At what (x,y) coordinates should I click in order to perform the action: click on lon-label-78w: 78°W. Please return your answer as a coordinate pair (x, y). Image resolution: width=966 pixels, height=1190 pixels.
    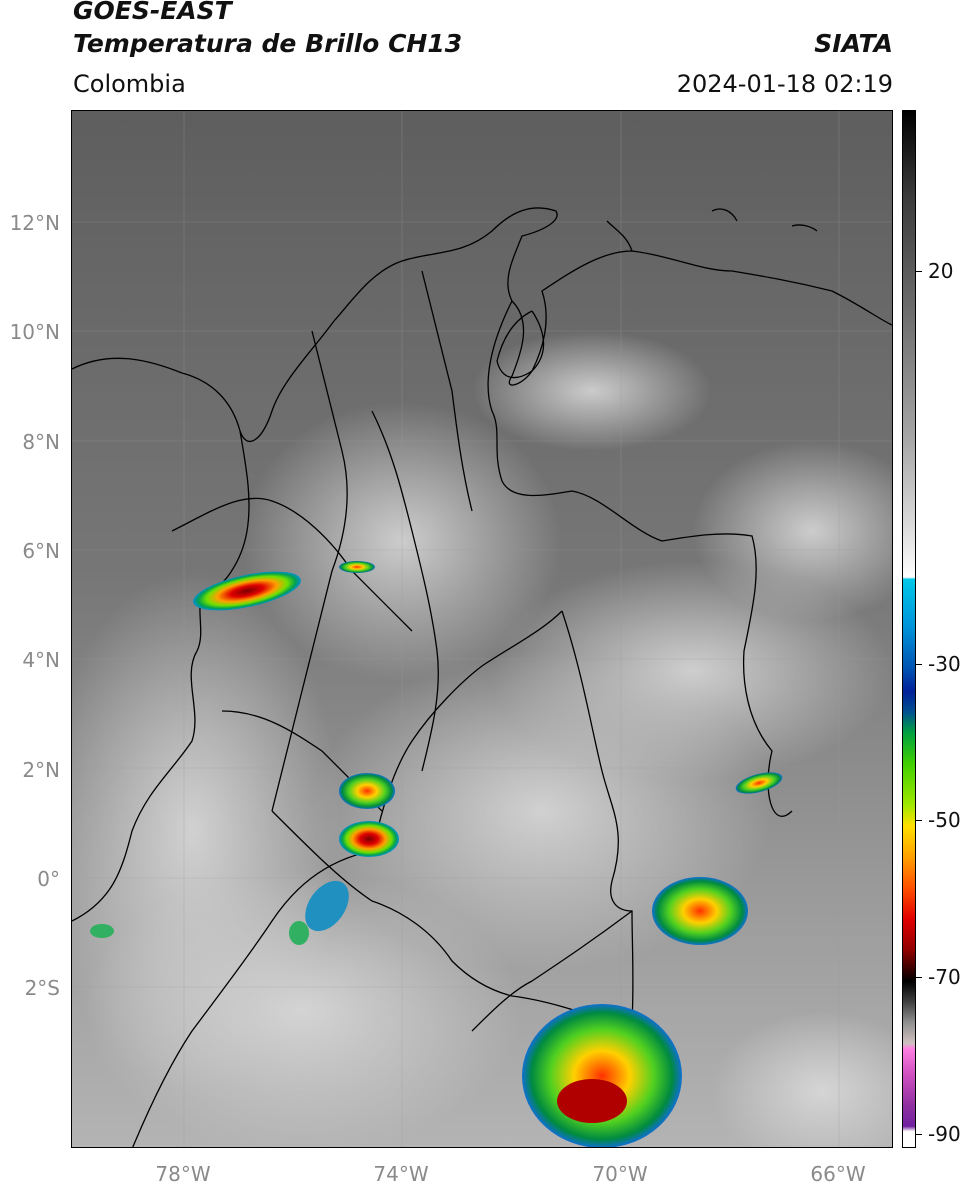
    Looking at the image, I should click on (183, 1174).